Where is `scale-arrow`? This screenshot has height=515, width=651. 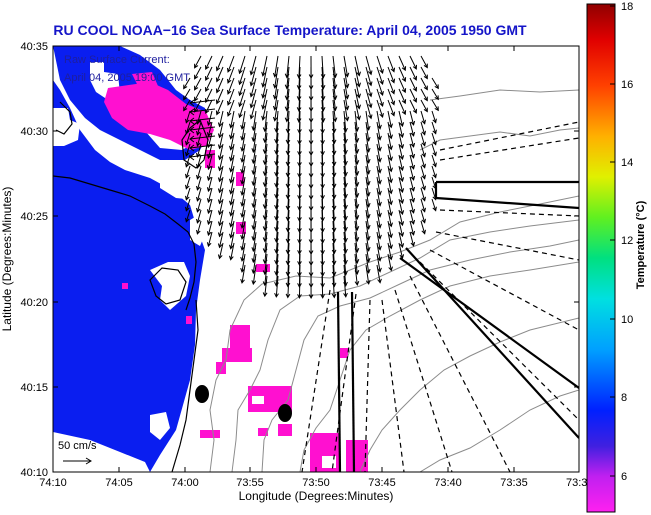 scale-arrow is located at coordinates (77, 461).